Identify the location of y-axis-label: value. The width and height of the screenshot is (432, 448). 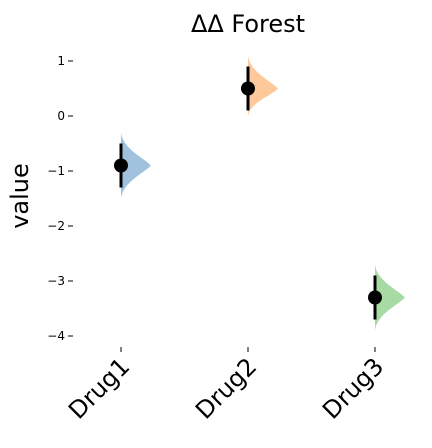
(20, 196).